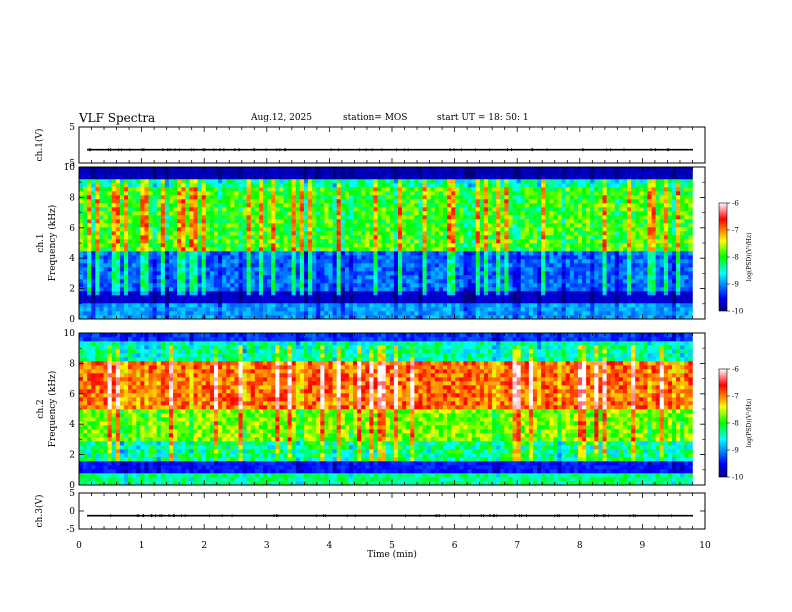  I want to click on ch1-waveform-panel: 5-5 ch.1(V), so click(370, 146).